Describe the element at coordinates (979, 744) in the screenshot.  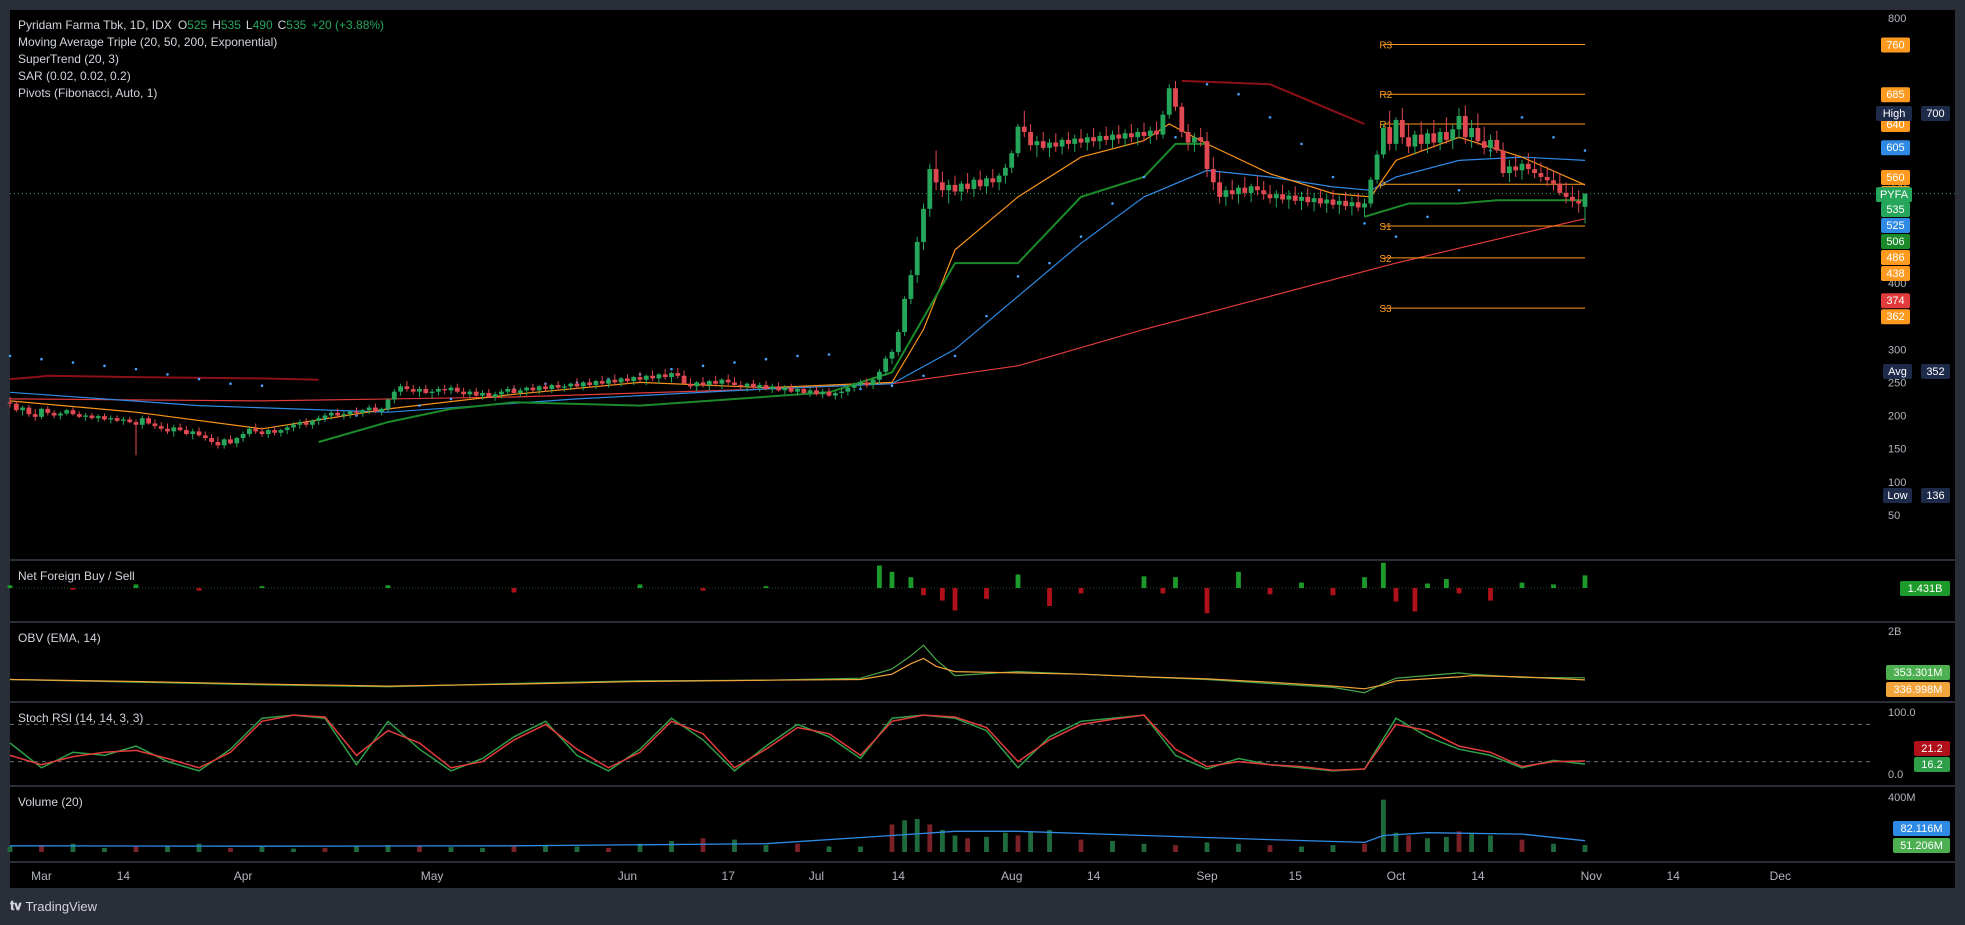
I see `stoch-rsi-pane: 100.0 0.0 21.2 16.2` at that location.